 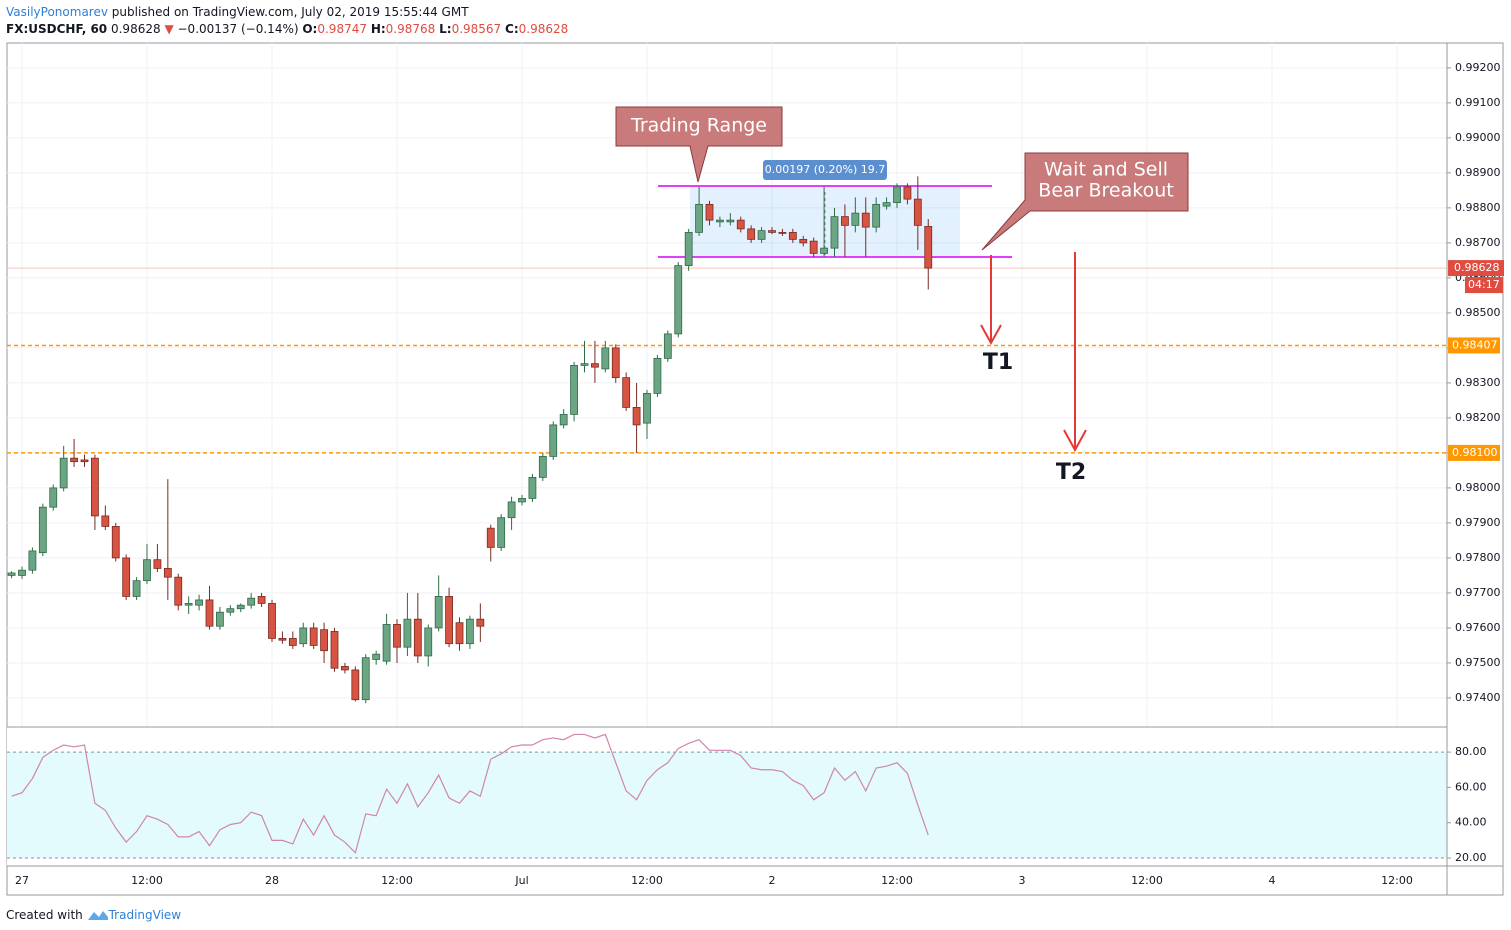 I want to click on h-label: H:, so click(x=378, y=29).